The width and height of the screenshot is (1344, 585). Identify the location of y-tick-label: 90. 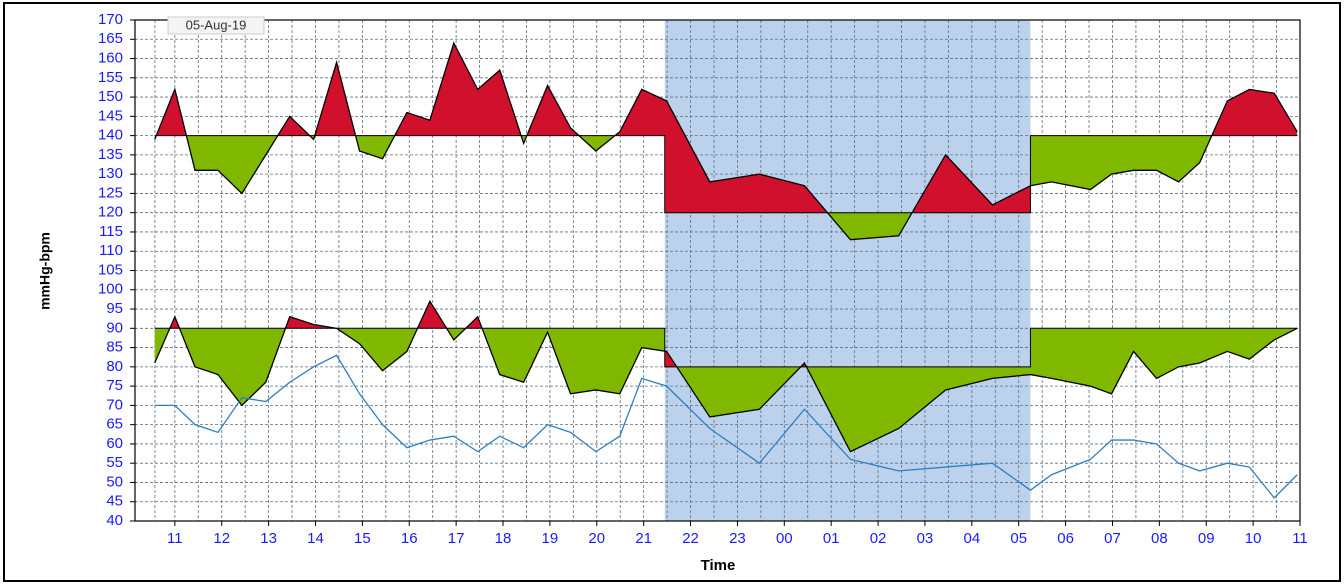
(114, 327).